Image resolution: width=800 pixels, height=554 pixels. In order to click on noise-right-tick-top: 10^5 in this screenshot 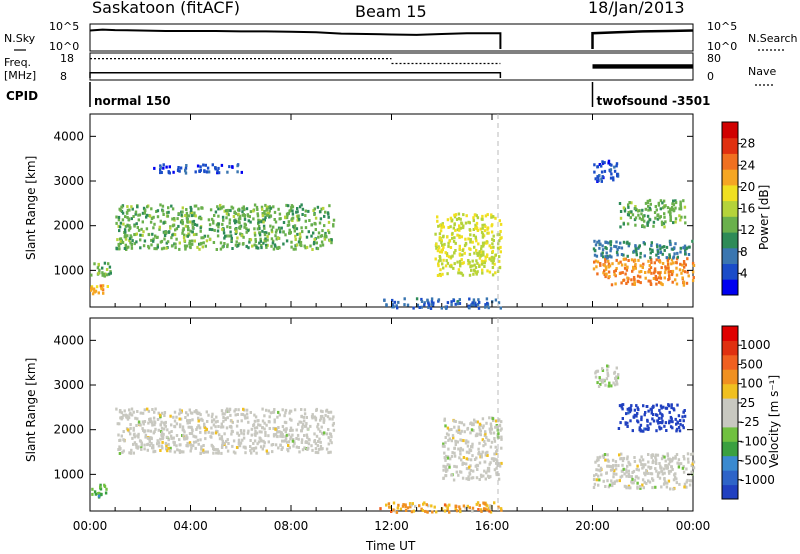, I will do `click(722, 26)`.